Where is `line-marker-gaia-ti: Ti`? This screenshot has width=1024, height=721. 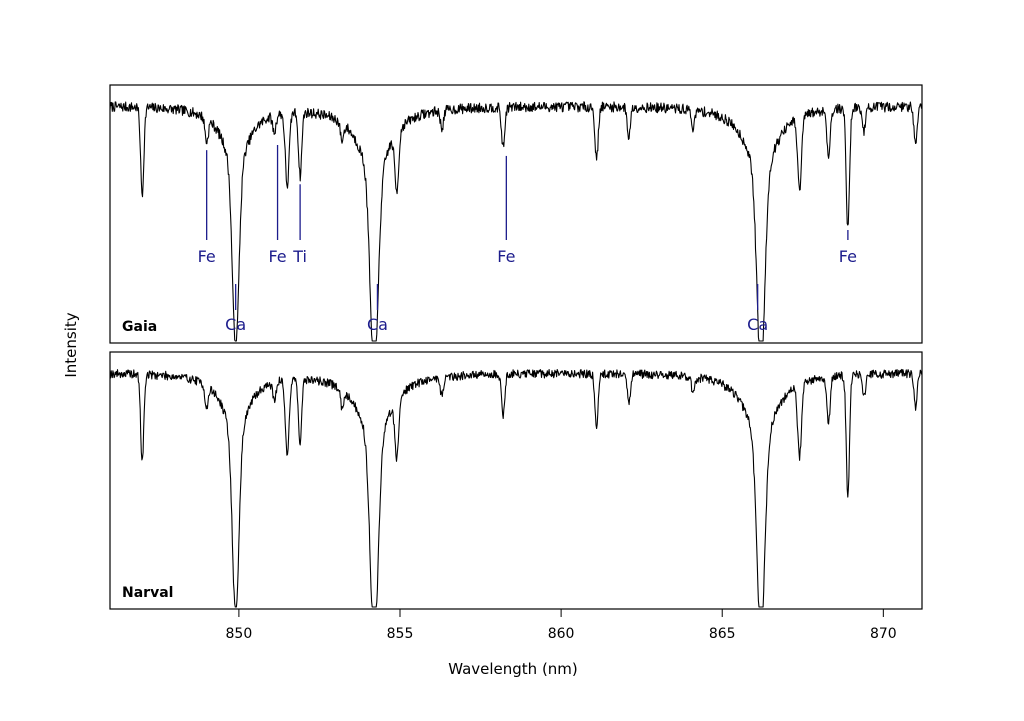
line-marker-gaia-ti: Ti is located at coordinates (299, 225).